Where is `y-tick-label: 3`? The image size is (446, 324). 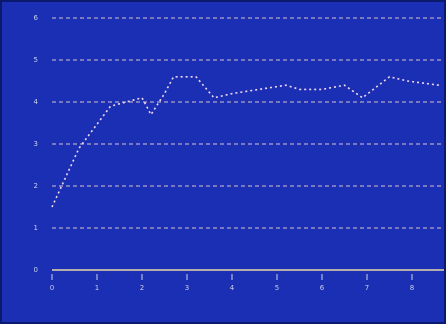 y-tick-label: 3 is located at coordinates (36, 144).